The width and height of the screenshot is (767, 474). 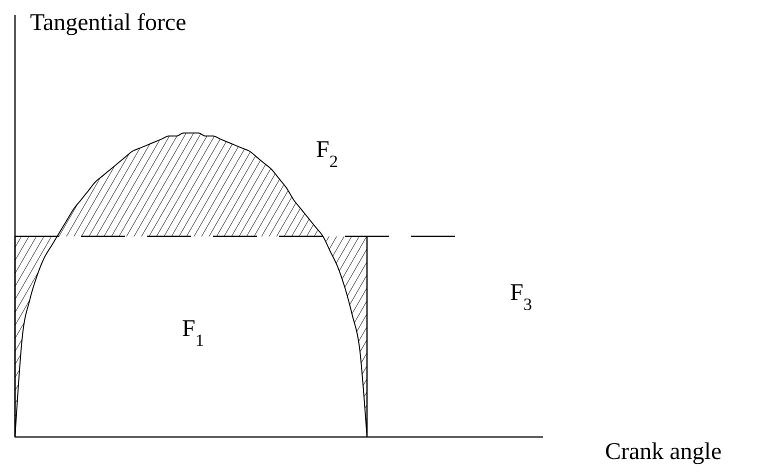 What do you see at coordinates (193, 333) in the screenshot?
I see `annotation: F$_{1}$` at bounding box center [193, 333].